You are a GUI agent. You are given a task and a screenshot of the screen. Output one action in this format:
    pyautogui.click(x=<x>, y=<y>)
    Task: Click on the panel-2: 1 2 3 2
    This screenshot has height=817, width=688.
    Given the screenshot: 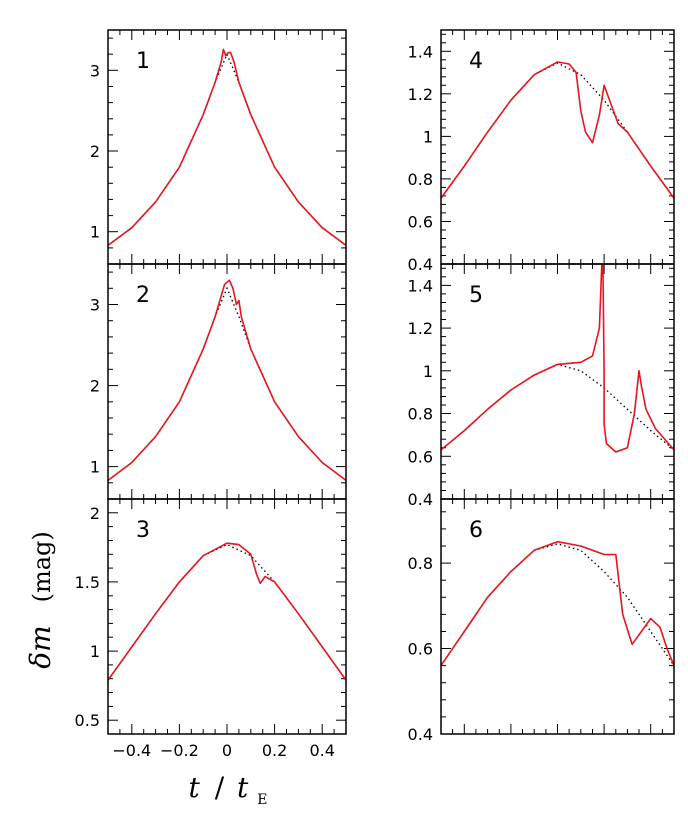 What is the action you would take?
    pyautogui.click(x=218, y=381)
    